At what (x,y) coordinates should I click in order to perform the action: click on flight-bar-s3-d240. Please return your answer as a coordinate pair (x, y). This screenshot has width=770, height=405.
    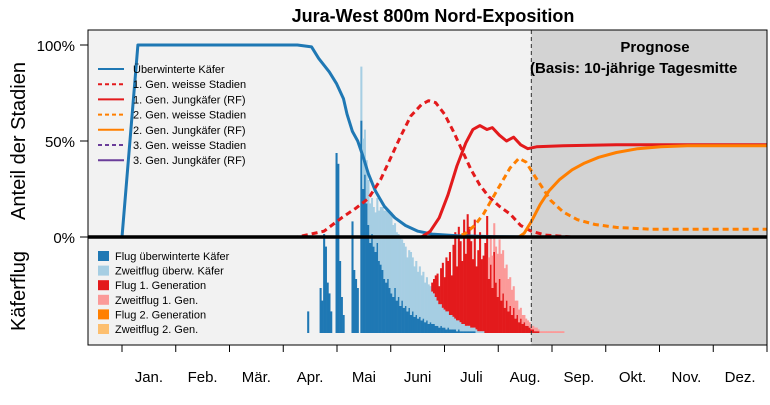
    Looking at the image, I should click on (545, 332).